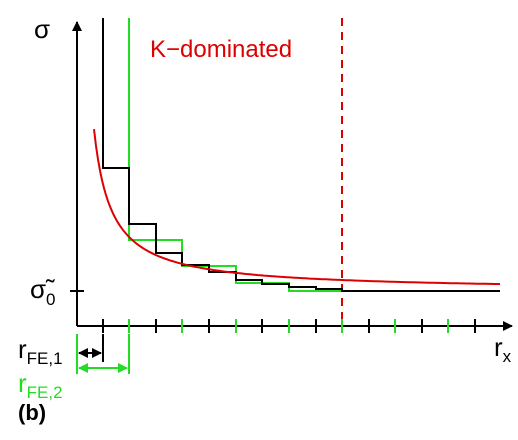 The height and width of the screenshot is (440, 518). Describe the element at coordinates (45, 358) in the screenshot. I see `mesh1-subscript: FE,1` at that location.